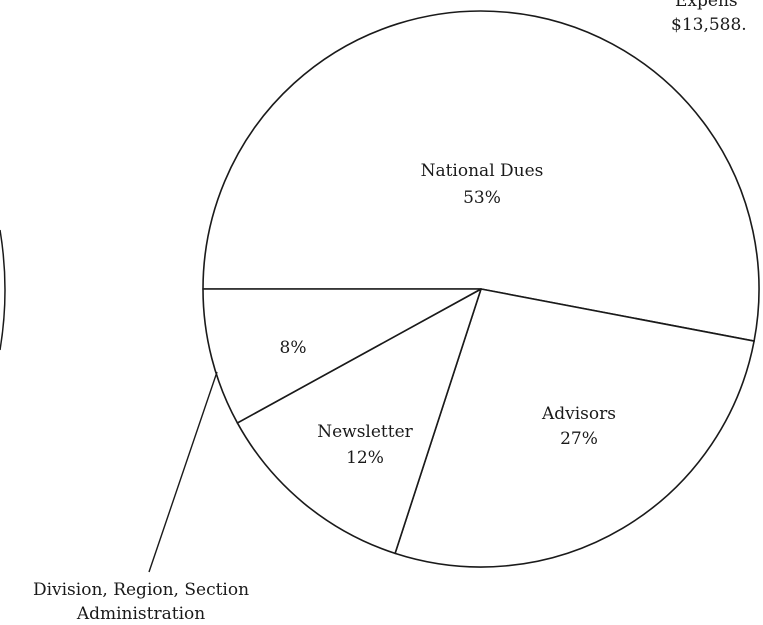 The image size is (763, 625). What do you see at coordinates (140, 614) in the screenshot?
I see `callout-label-line2: Administration` at bounding box center [140, 614].